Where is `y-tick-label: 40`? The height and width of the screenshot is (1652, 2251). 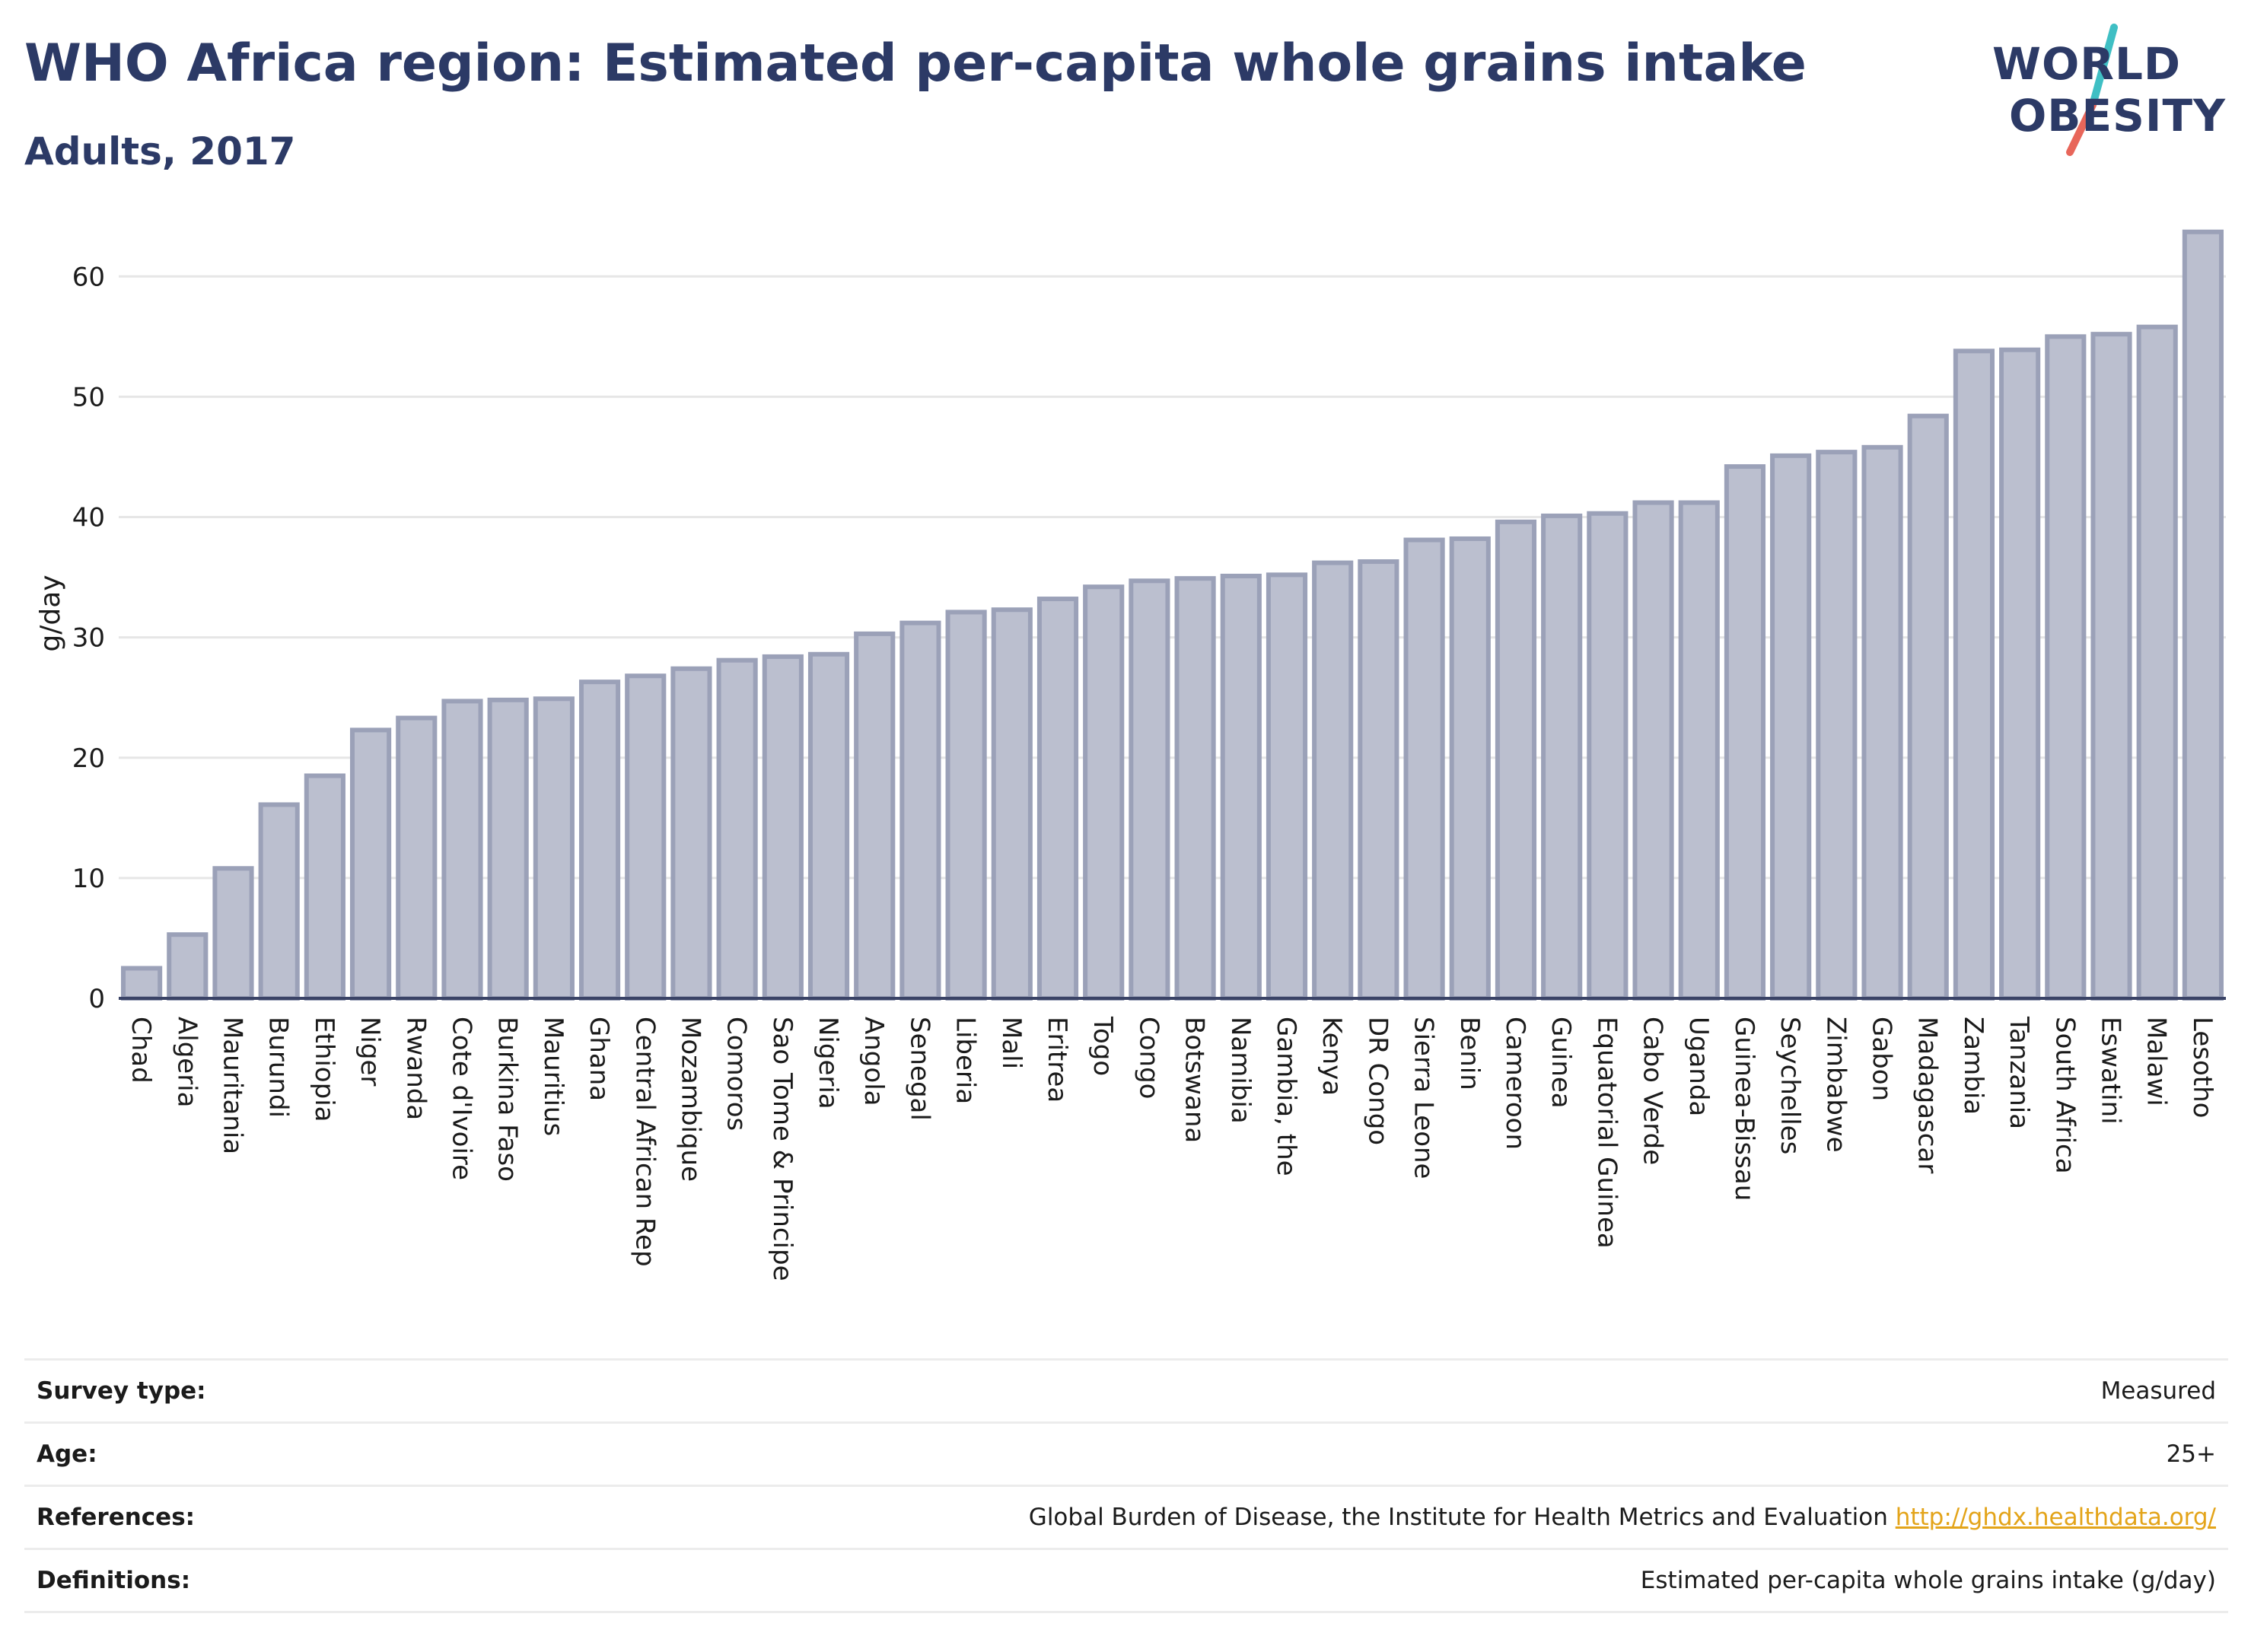 y-tick-label: 40 is located at coordinates (88, 518).